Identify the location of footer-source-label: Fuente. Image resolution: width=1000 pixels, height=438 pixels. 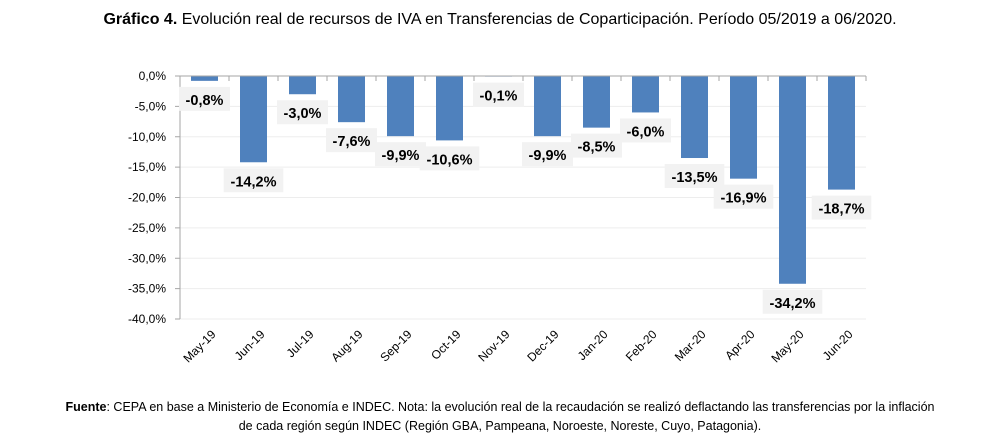
(86, 407).